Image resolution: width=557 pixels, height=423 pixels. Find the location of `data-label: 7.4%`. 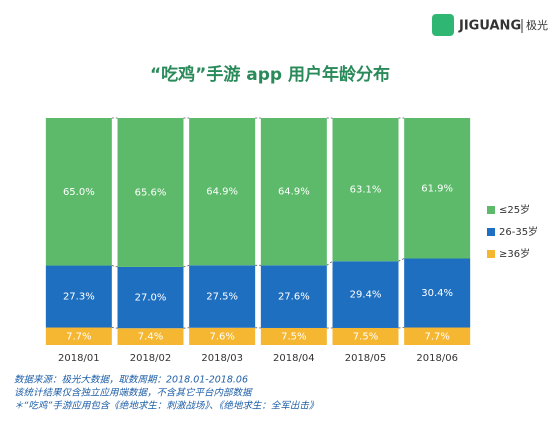

data-label: 7.4% is located at coordinates (150, 337).